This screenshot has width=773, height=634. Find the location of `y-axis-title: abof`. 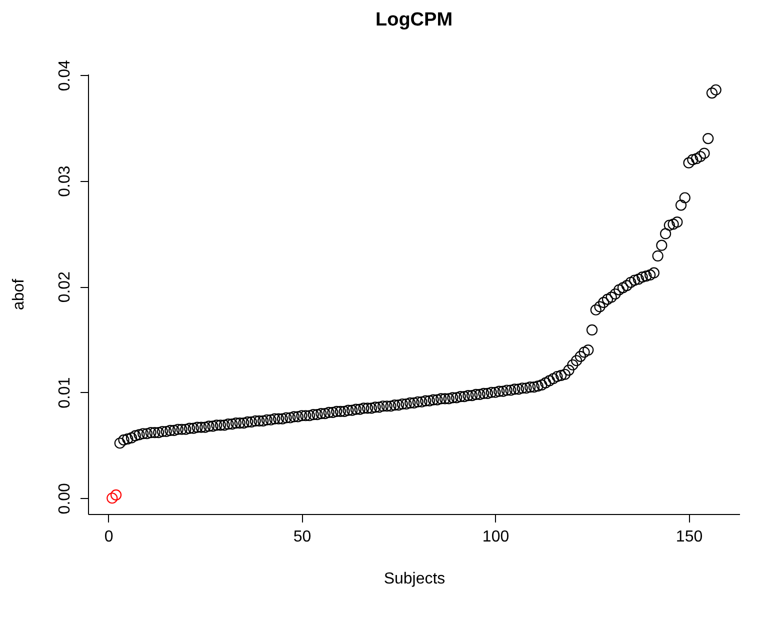

y-axis-title: abof is located at coordinates (19, 294).